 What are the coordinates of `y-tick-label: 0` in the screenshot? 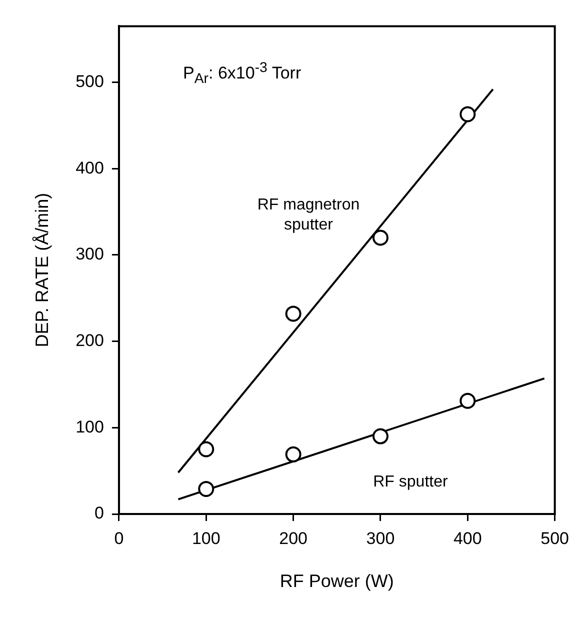 It's located at (99, 513).